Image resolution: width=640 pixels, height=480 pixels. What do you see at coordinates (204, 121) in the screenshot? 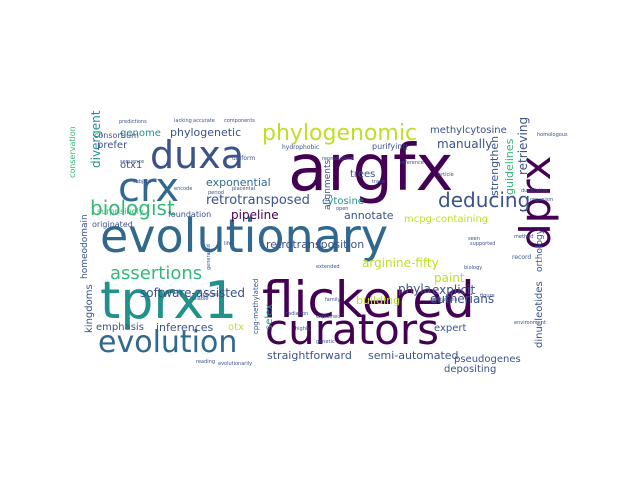
I see `word-accurate: accurate` at bounding box center [204, 121].